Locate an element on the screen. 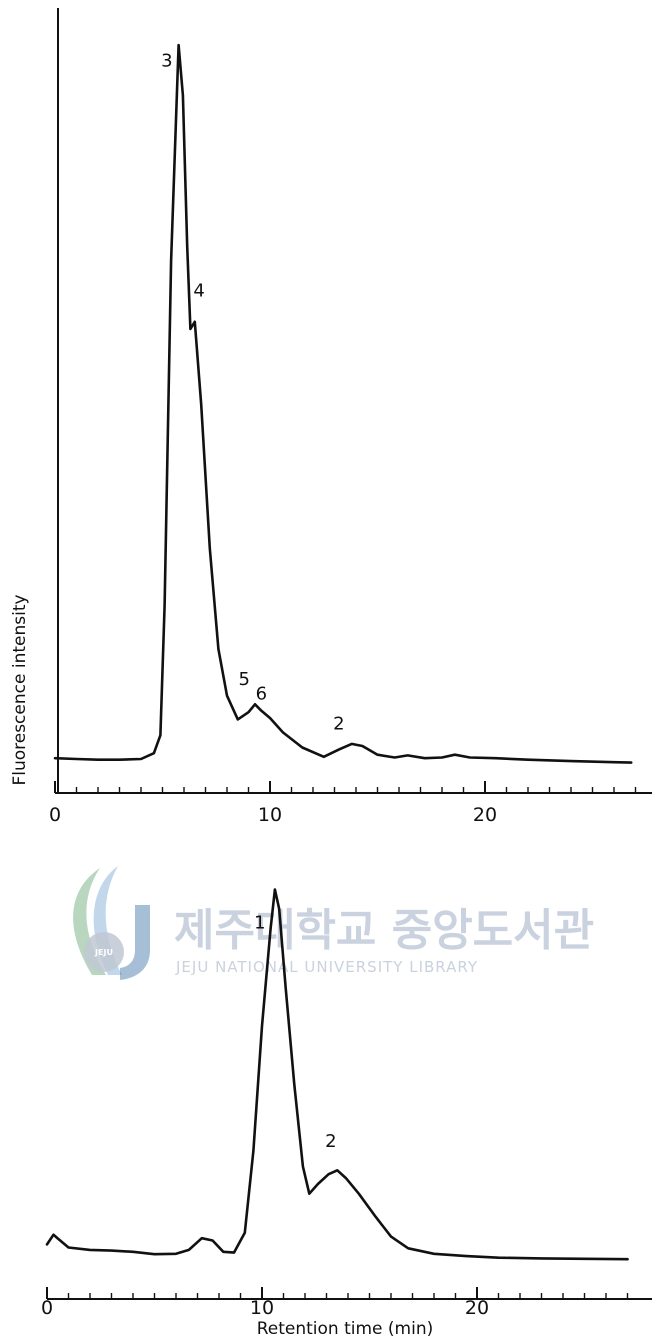 This screenshot has height=1342, width=653. peak-label-3: 3 is located at coordinates (166, 61).